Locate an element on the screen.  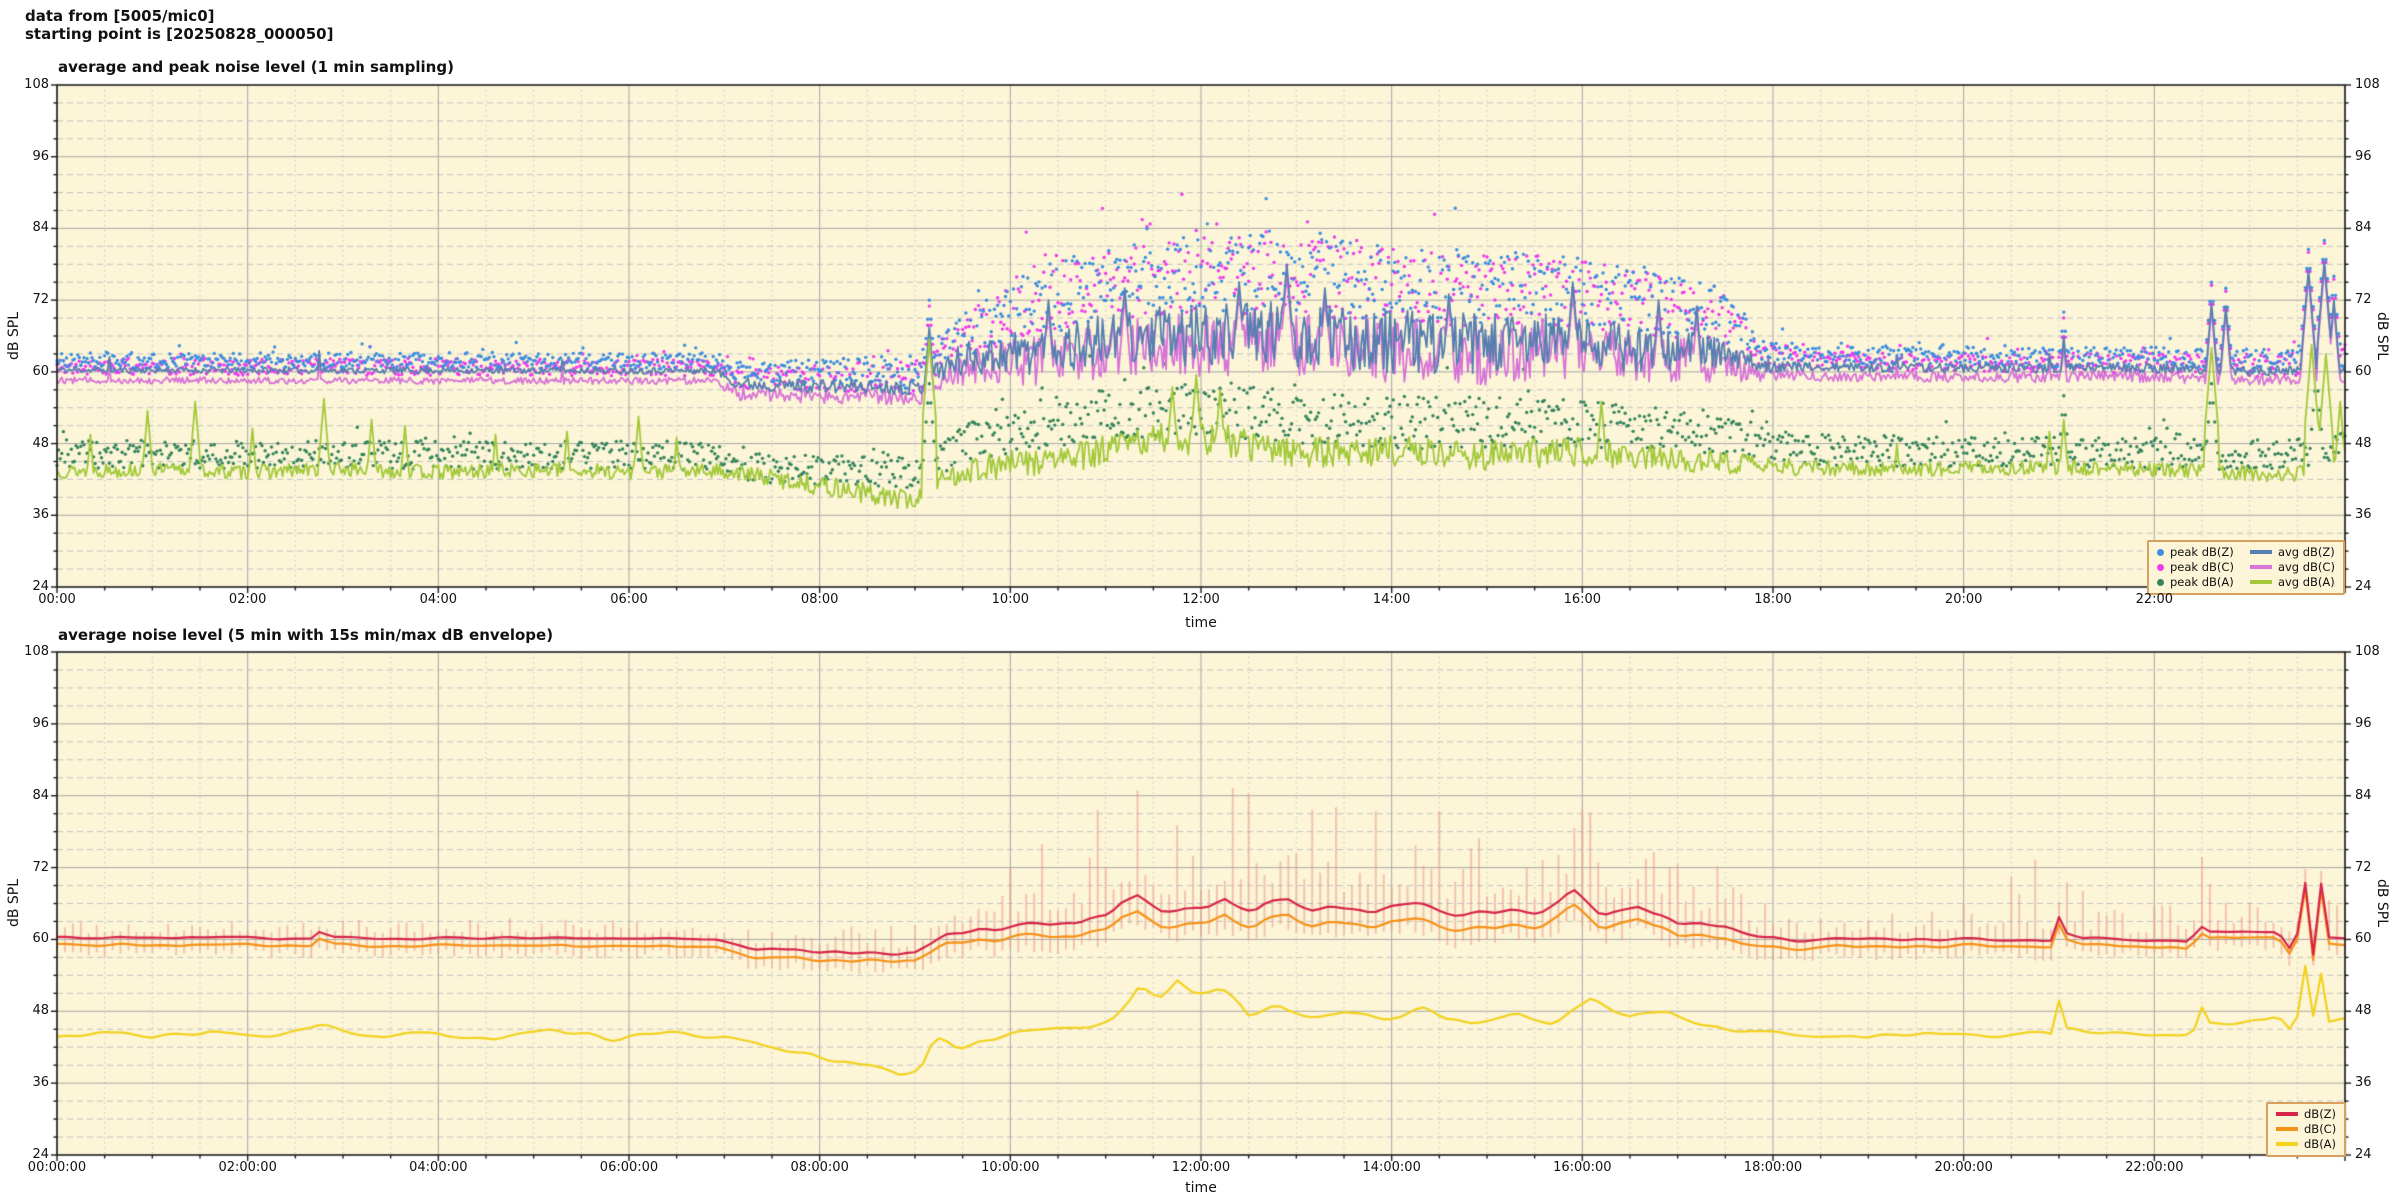
legend-entry: peak dB(Z) is located at coordinates (2195, 552).